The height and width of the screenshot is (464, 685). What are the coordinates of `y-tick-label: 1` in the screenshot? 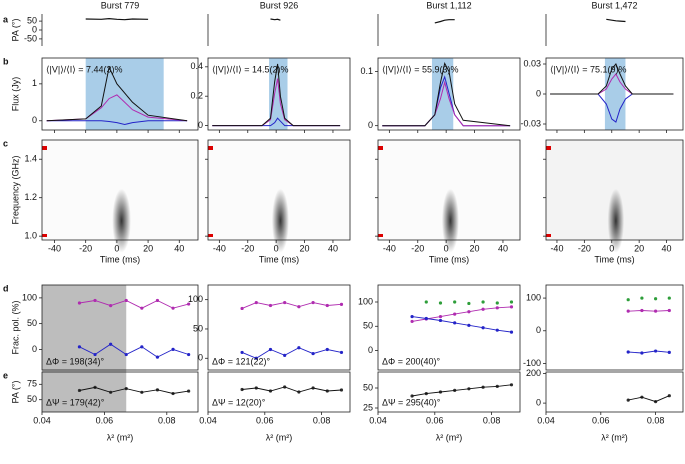 It's located at (34, 83).